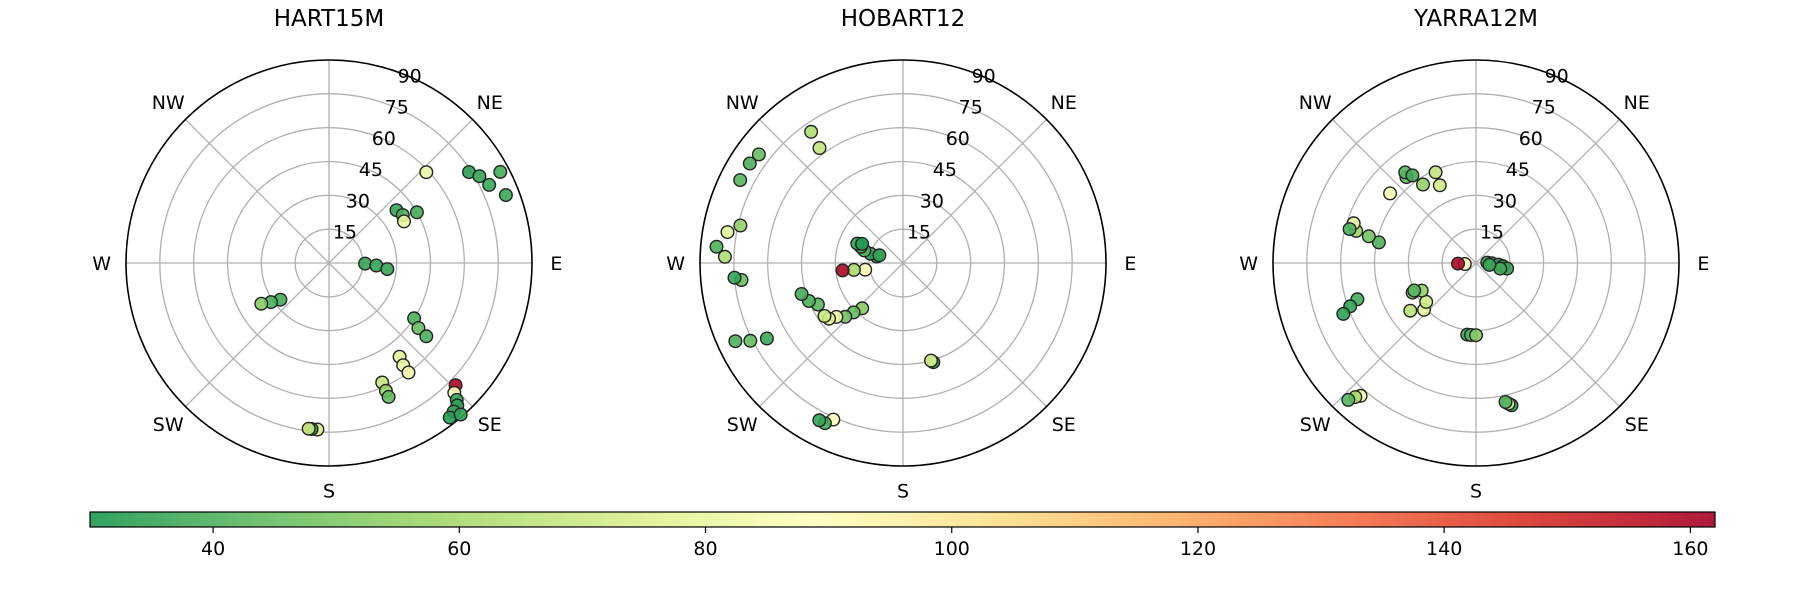 This screenshot has width=1800, height=600. Describe the element at coordinates (1198, 549) in the screenshot. I see `colorbar-tick-label: 120` at that location.